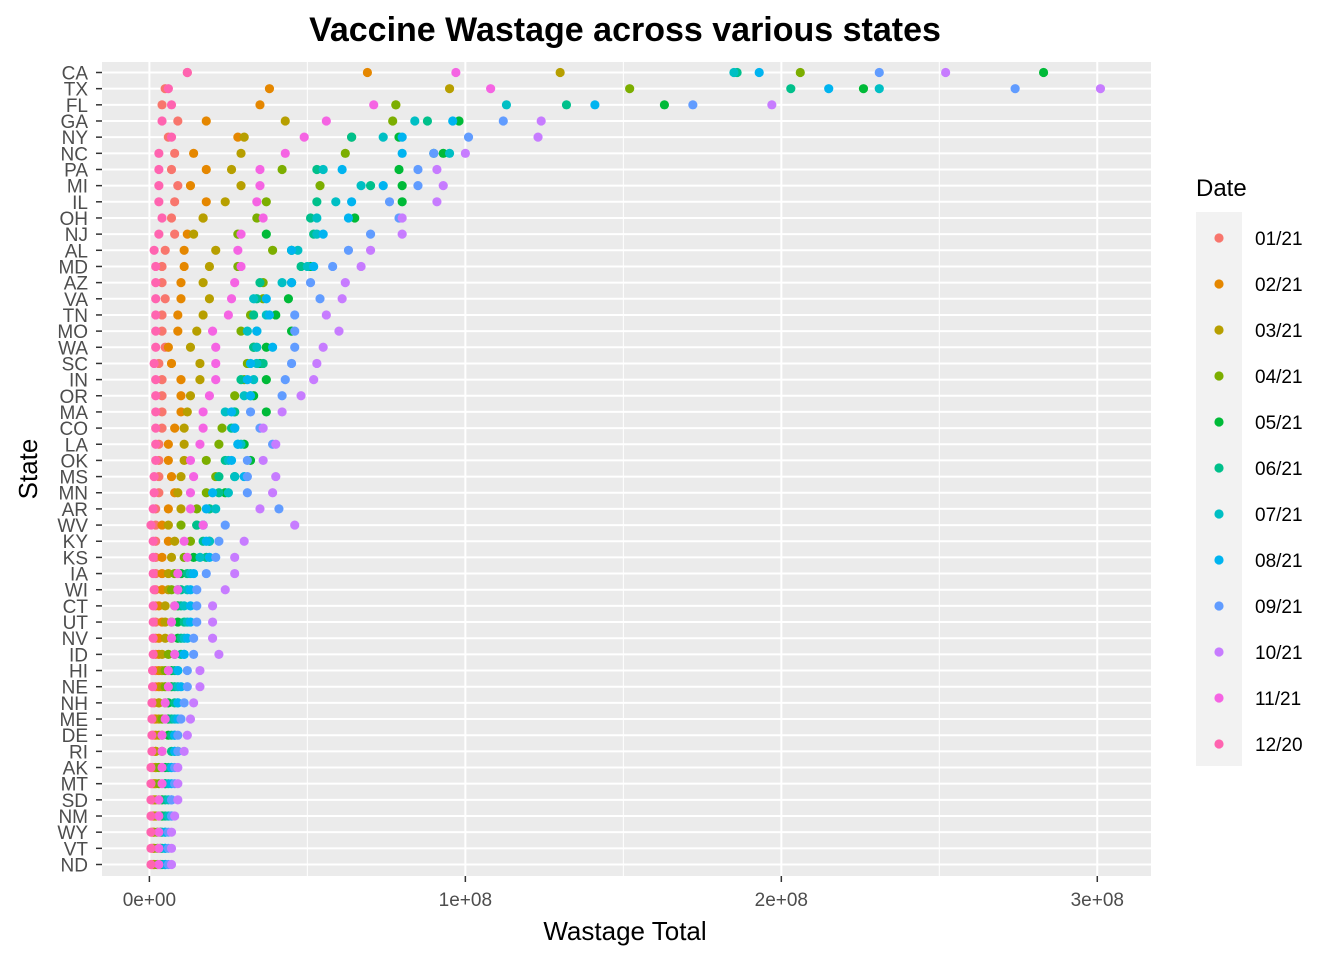 The height and width of the screenshot is (960, 1344). What do you see at coordinates (78, 381) in the screenshot?
I see `y-tick-label: IN` at bounding box center [78, 381].